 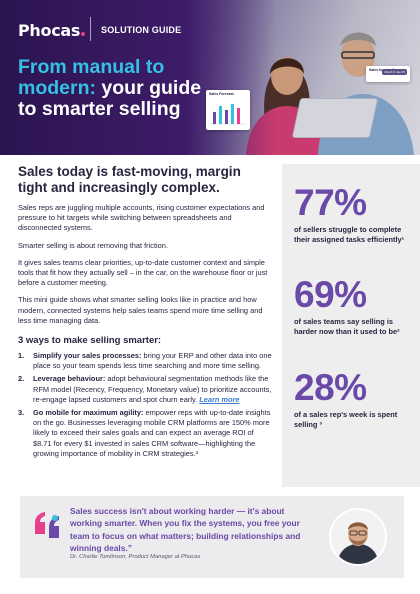 I want to click on quote-mark-icon, so click(x=47, y=525).